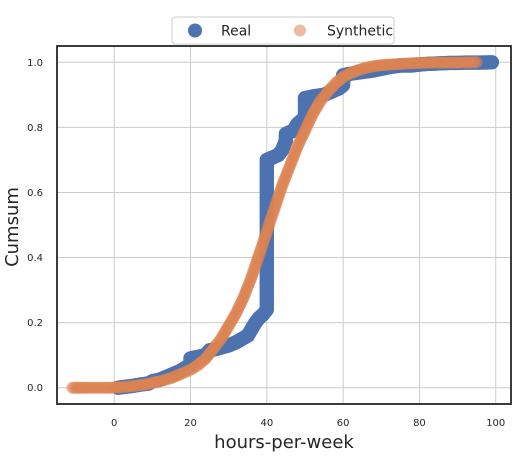  What do you see at coordinates (12, 227) in the screenshot?
I see `y-axis-label: Cumsum` at bounding box center [12, 227].